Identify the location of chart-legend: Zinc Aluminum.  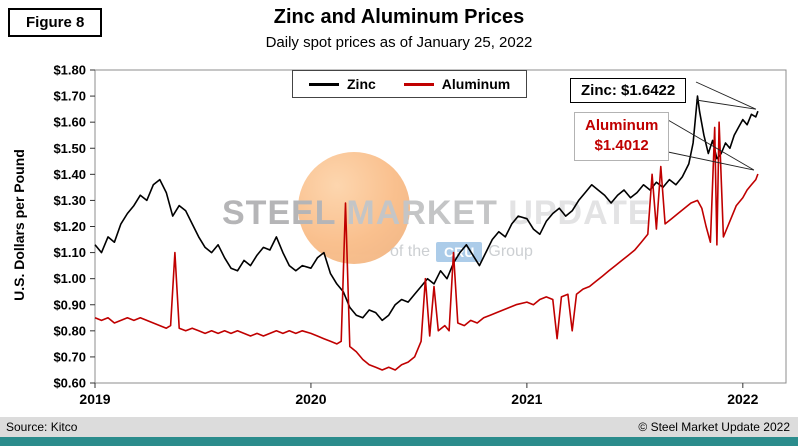
(410, 84).